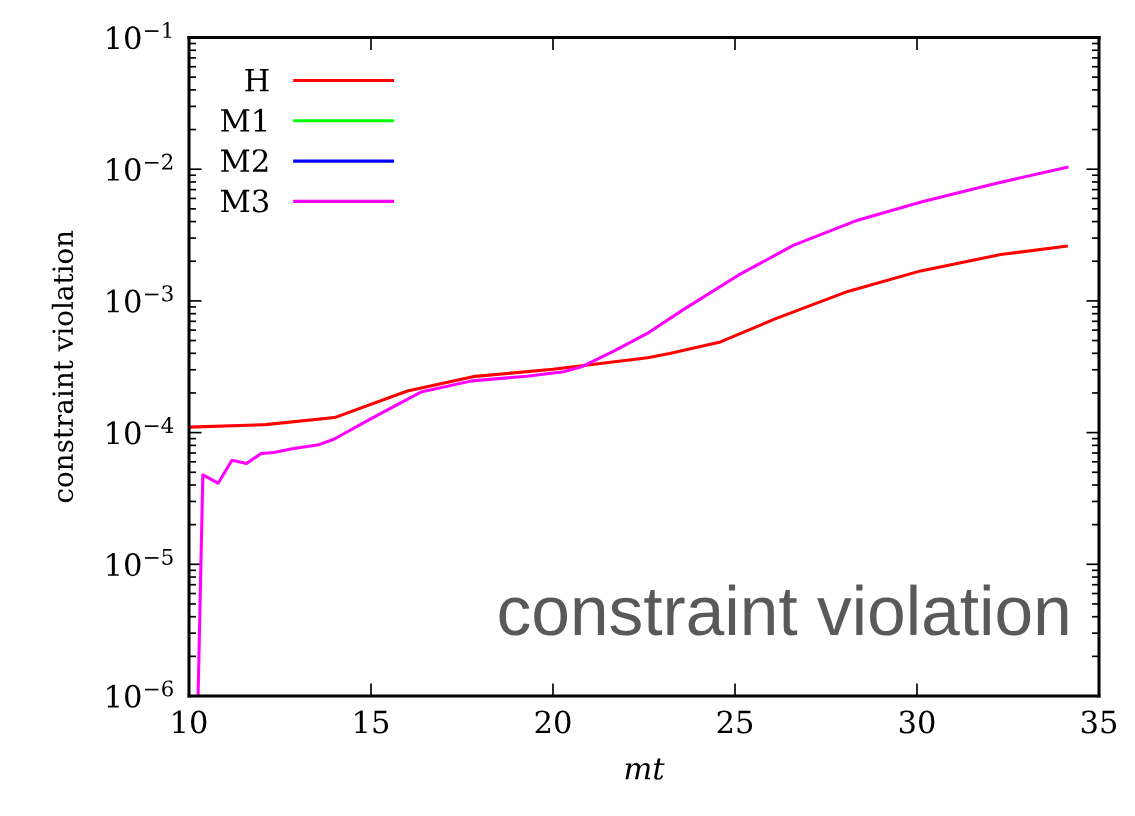 This screenshot has height=816, width=1135. I want to click on legend-label: M3, so click(245, 201).